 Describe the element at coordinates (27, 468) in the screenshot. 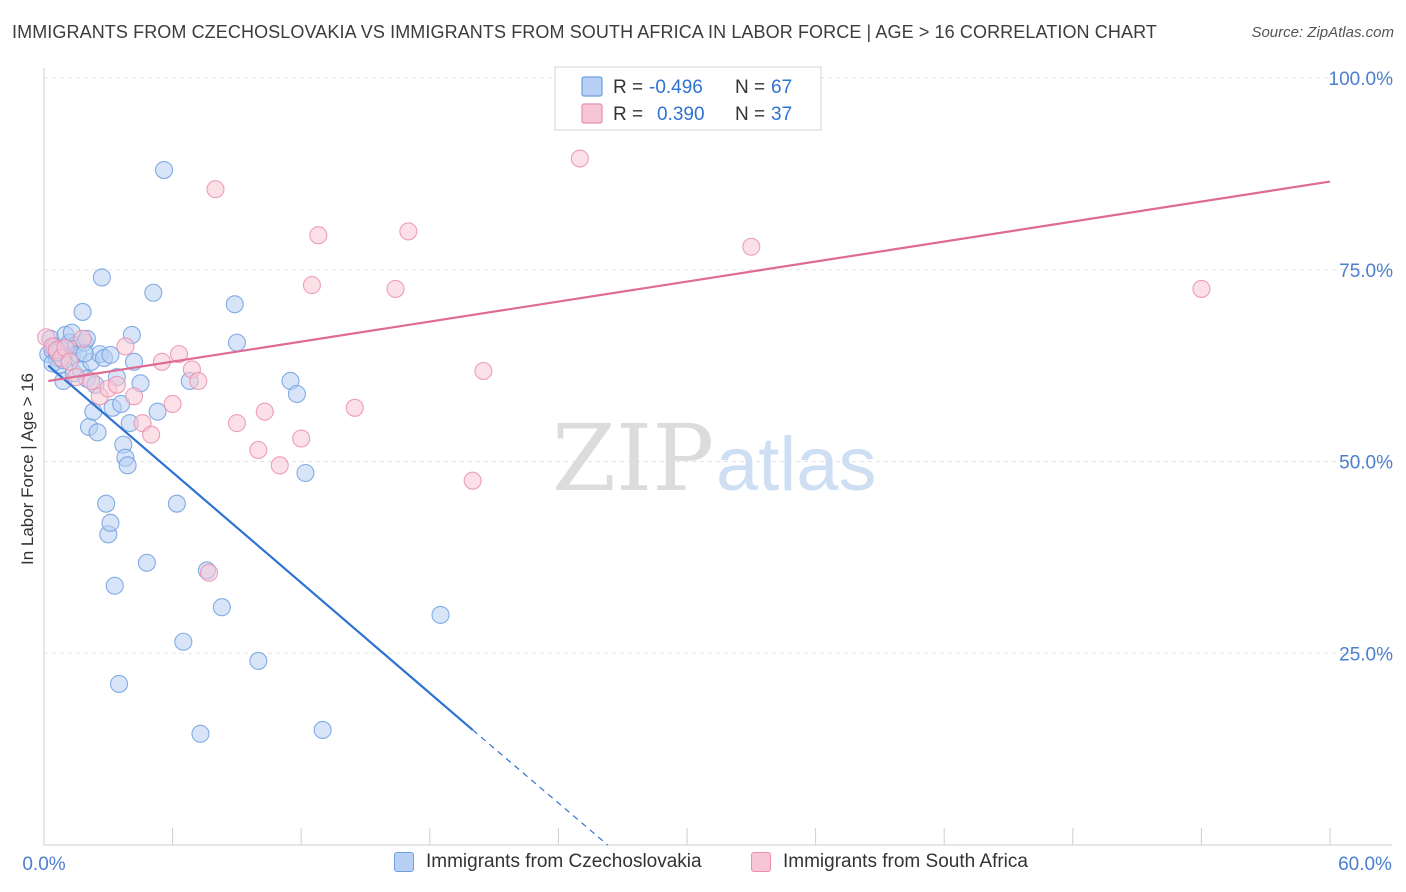

I see `y-axis-label: In Labor Force | Age > 16` at that location.